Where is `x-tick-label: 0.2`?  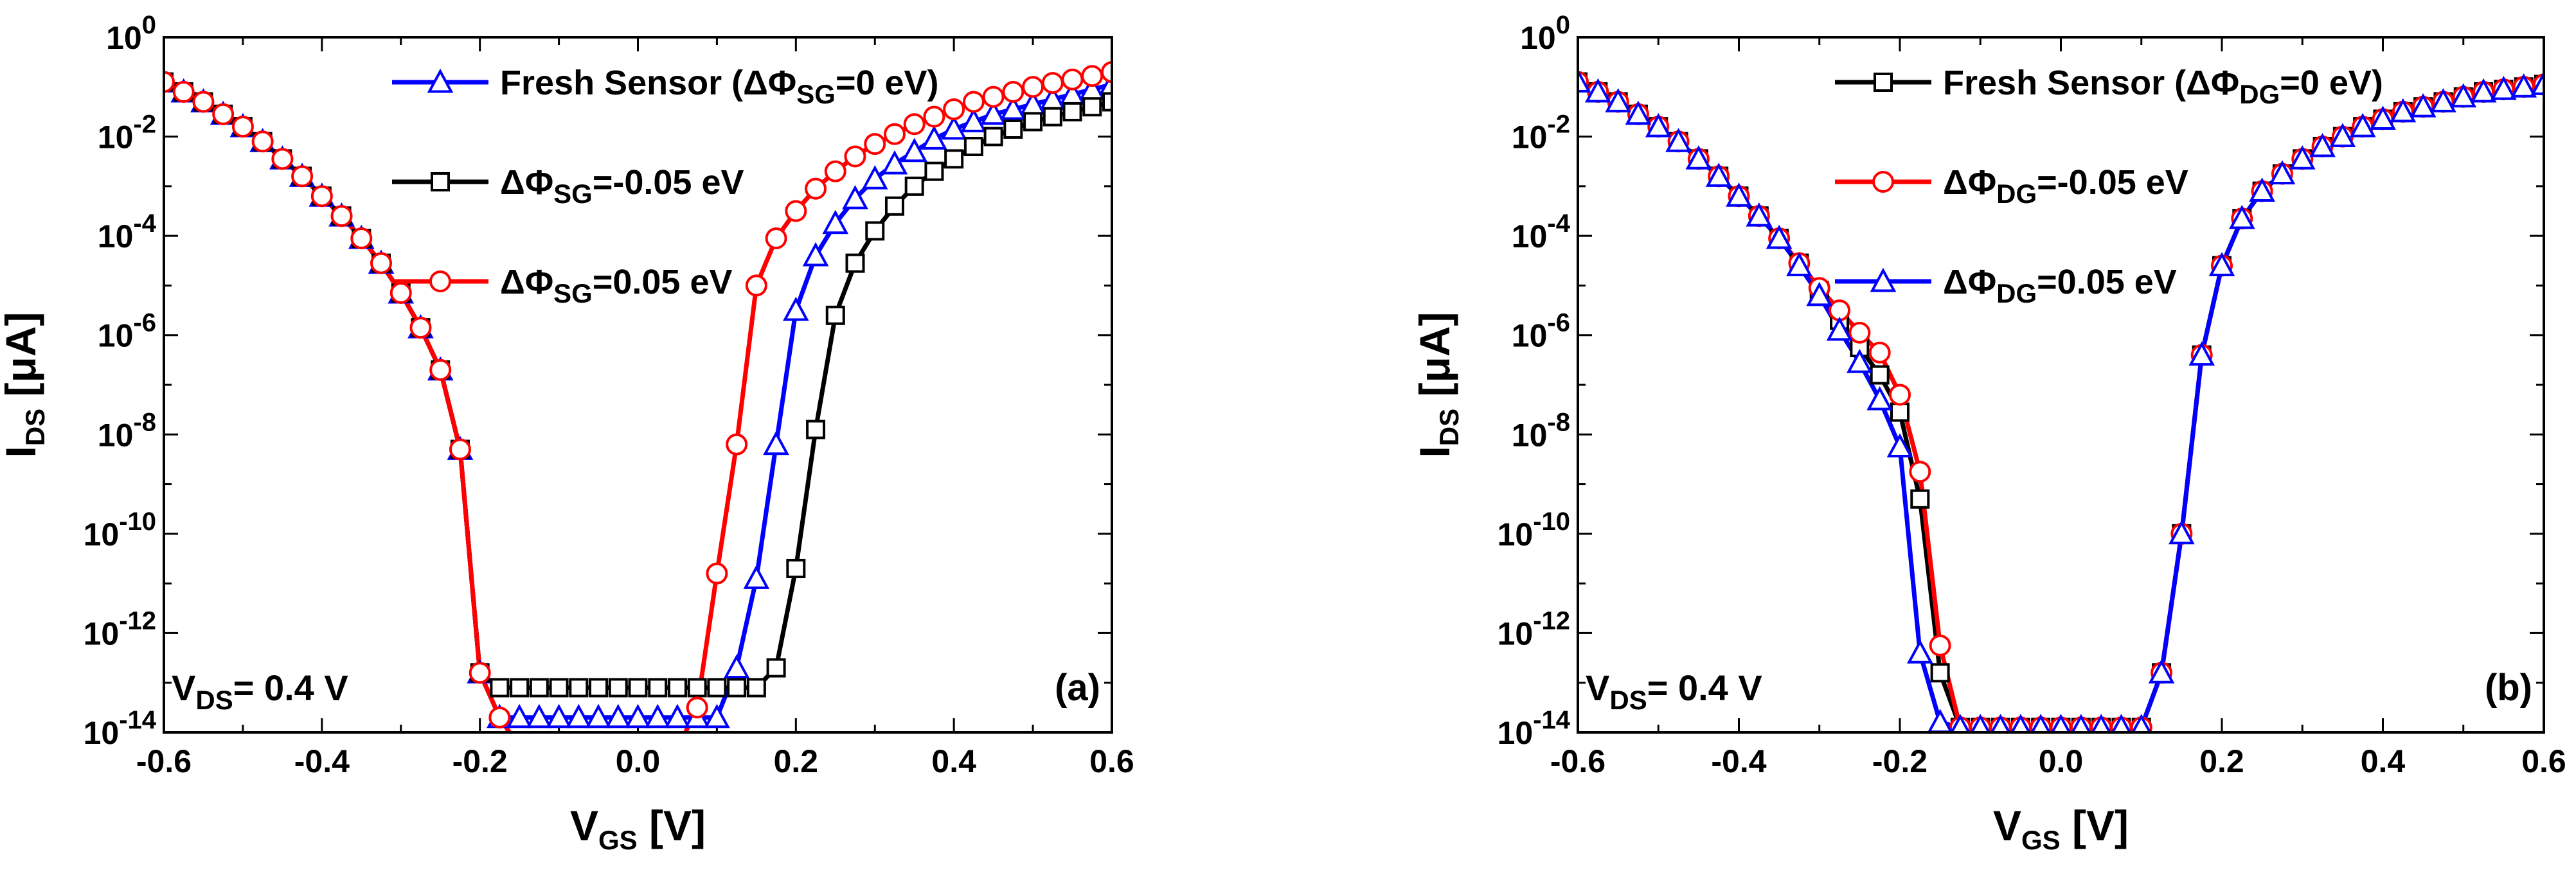 x-tick-label: 0.2 is located at coordinates (2221, 761).